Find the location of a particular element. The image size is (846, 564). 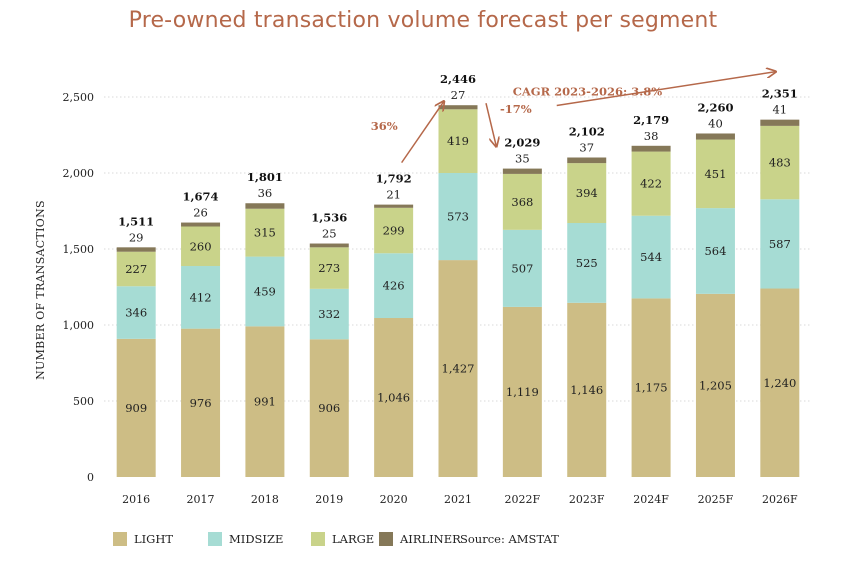

x-tick-label: 2023F is located at coordinates (587, 499).